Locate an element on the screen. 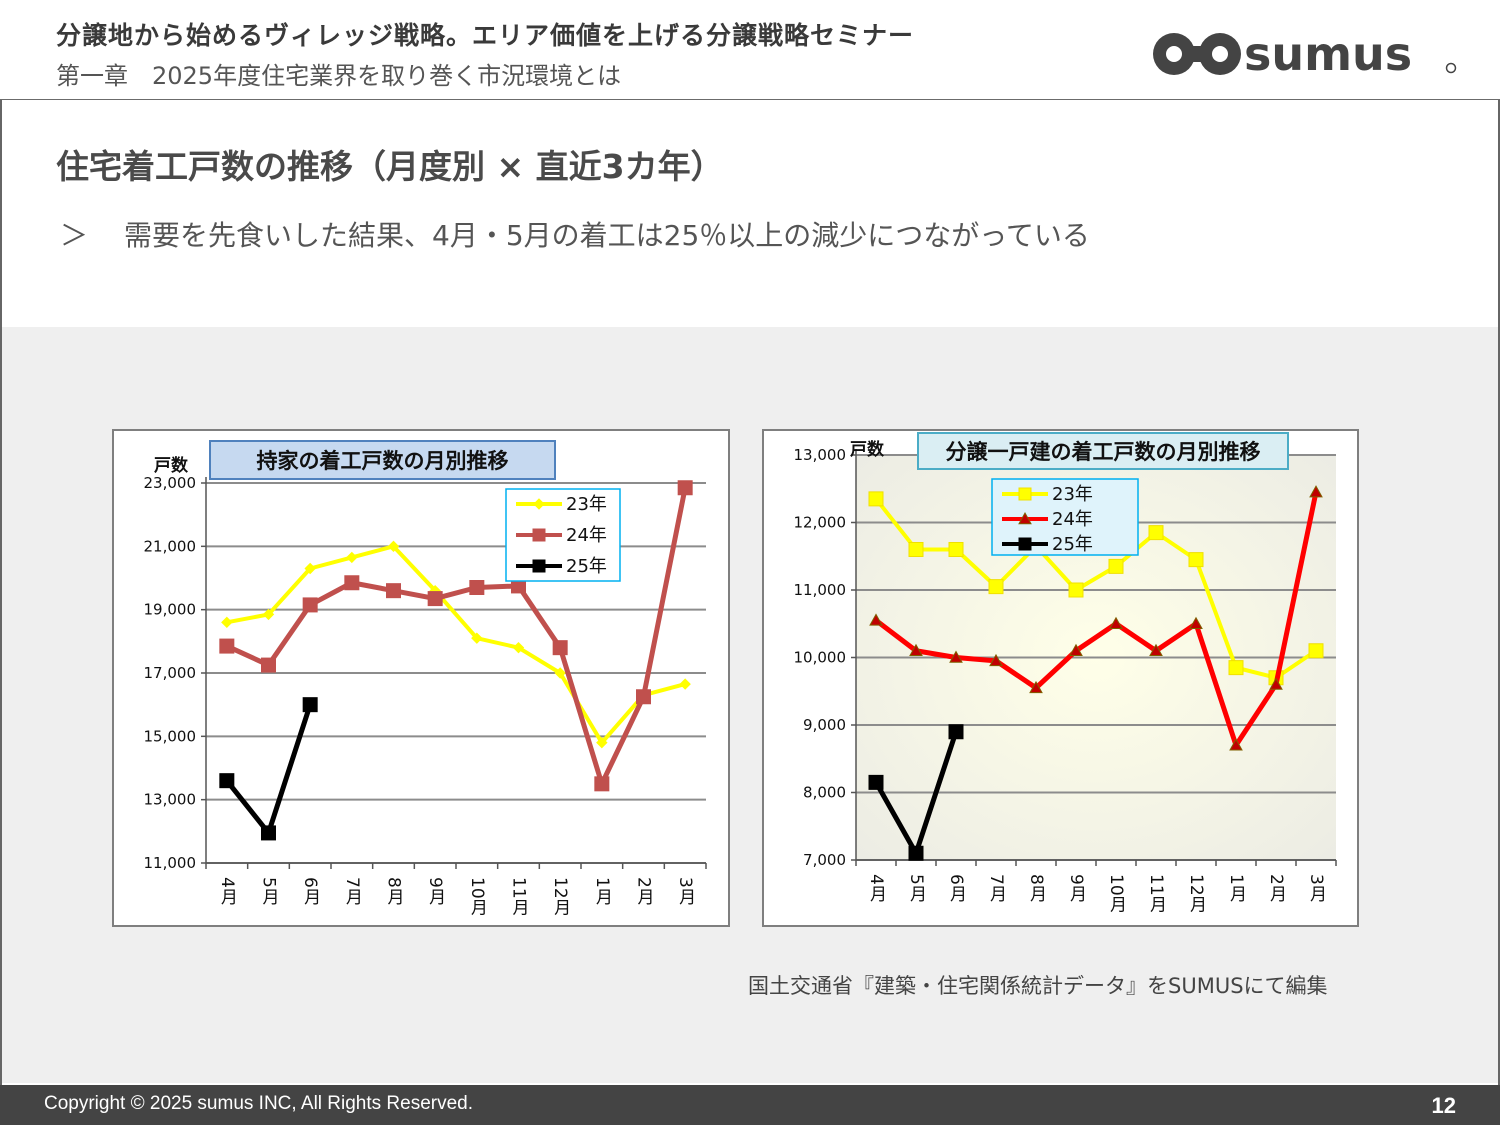  series-24年 is located at coordinates (456, 636).